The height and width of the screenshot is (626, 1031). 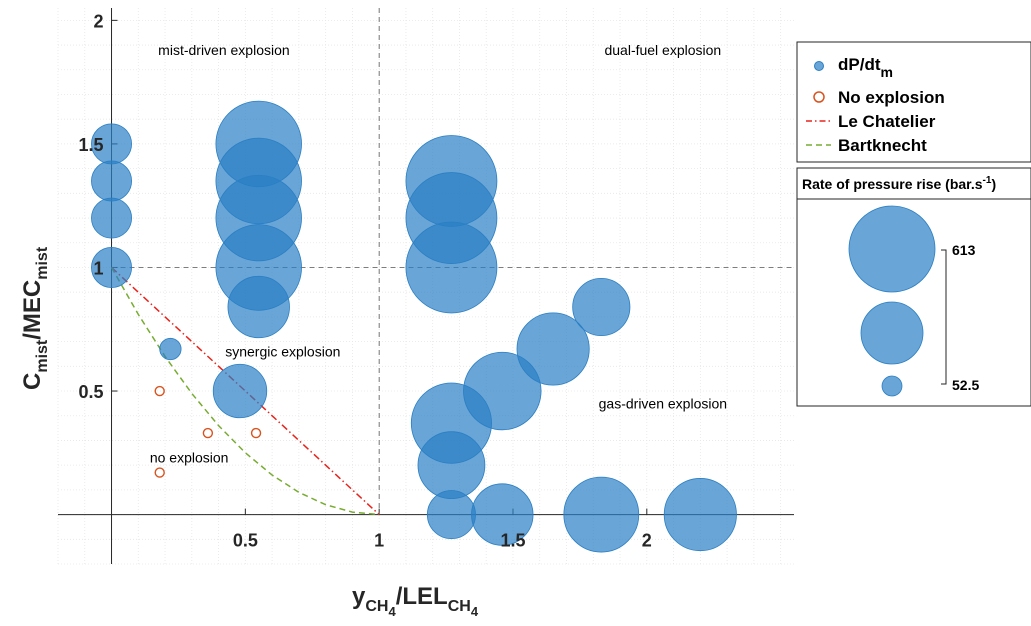 I want to click on legend-bubble-label: dP/dtm, so click(x=865, y=67).